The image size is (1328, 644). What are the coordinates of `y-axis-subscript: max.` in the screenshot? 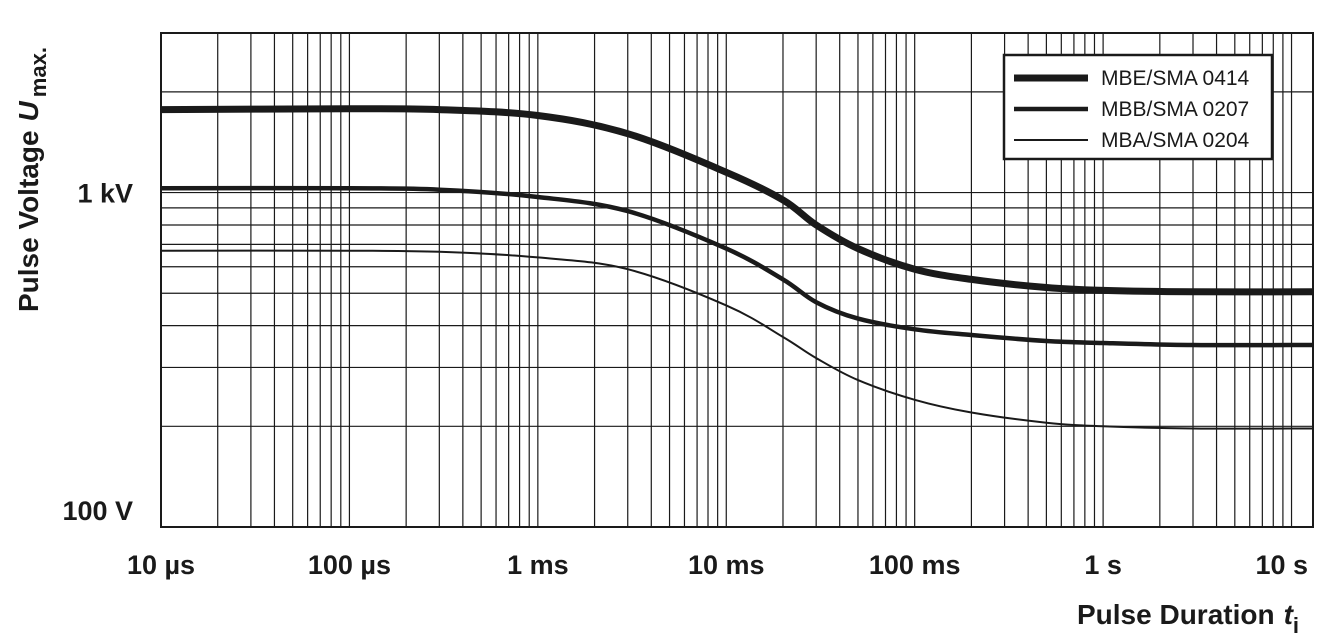 It's located at (38, 72).